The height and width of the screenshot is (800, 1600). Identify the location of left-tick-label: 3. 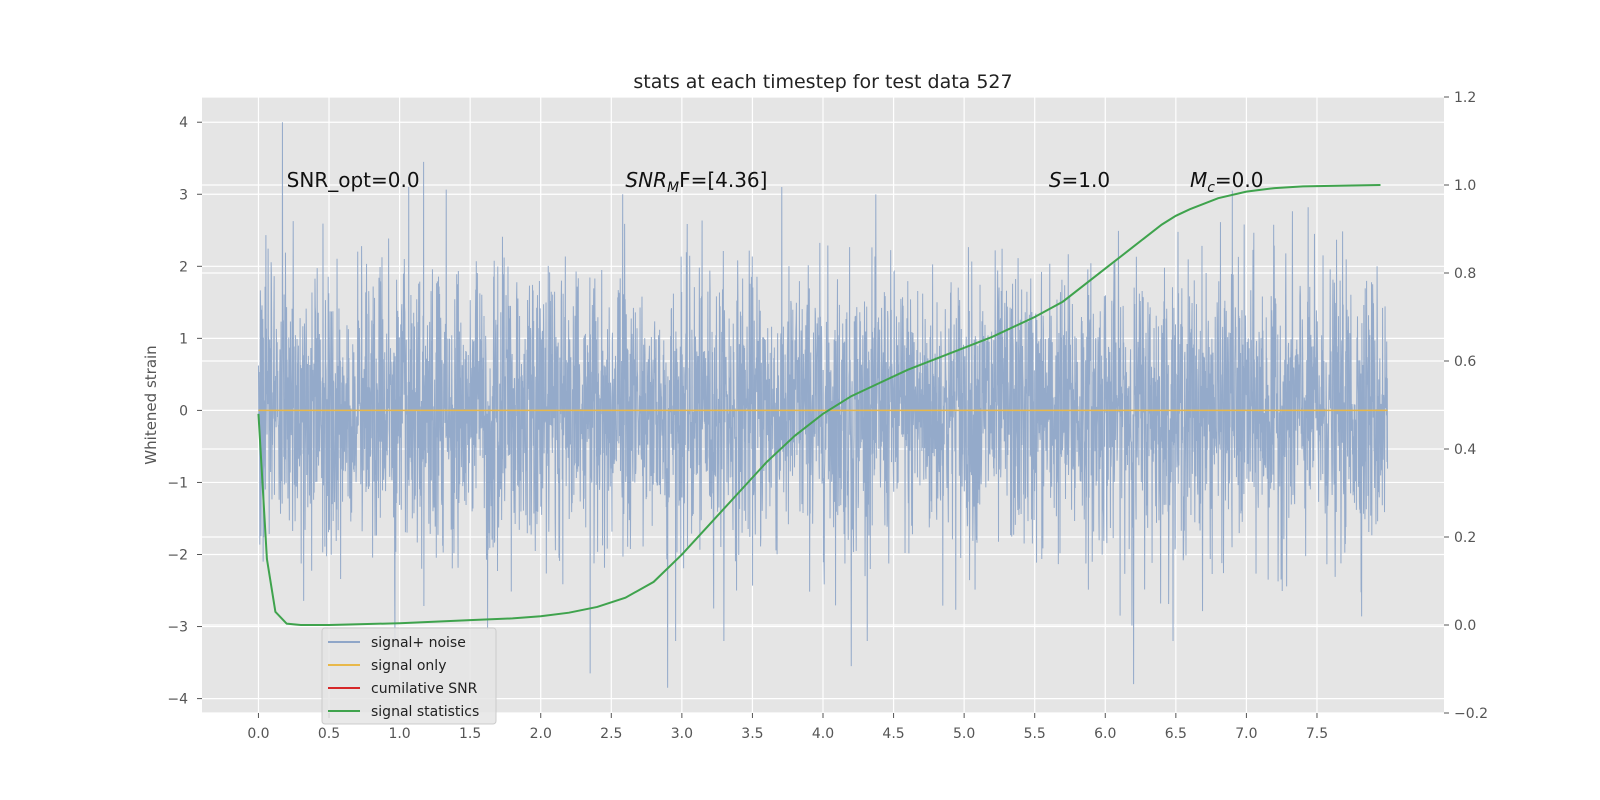
(183, 195).